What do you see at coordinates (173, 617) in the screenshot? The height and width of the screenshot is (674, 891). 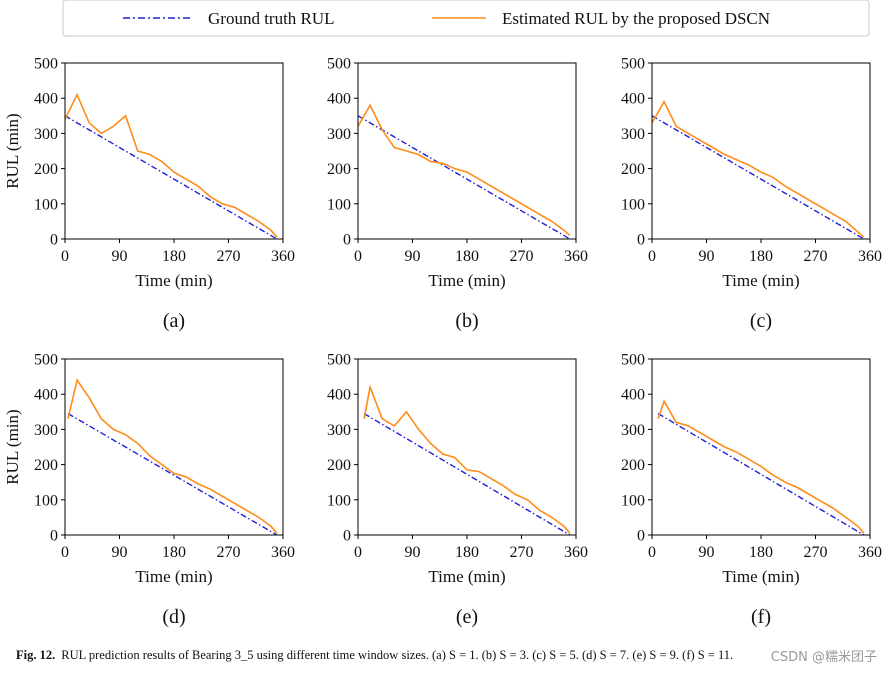 I see `panel-label: (d)` at bounding box center [173, 617].